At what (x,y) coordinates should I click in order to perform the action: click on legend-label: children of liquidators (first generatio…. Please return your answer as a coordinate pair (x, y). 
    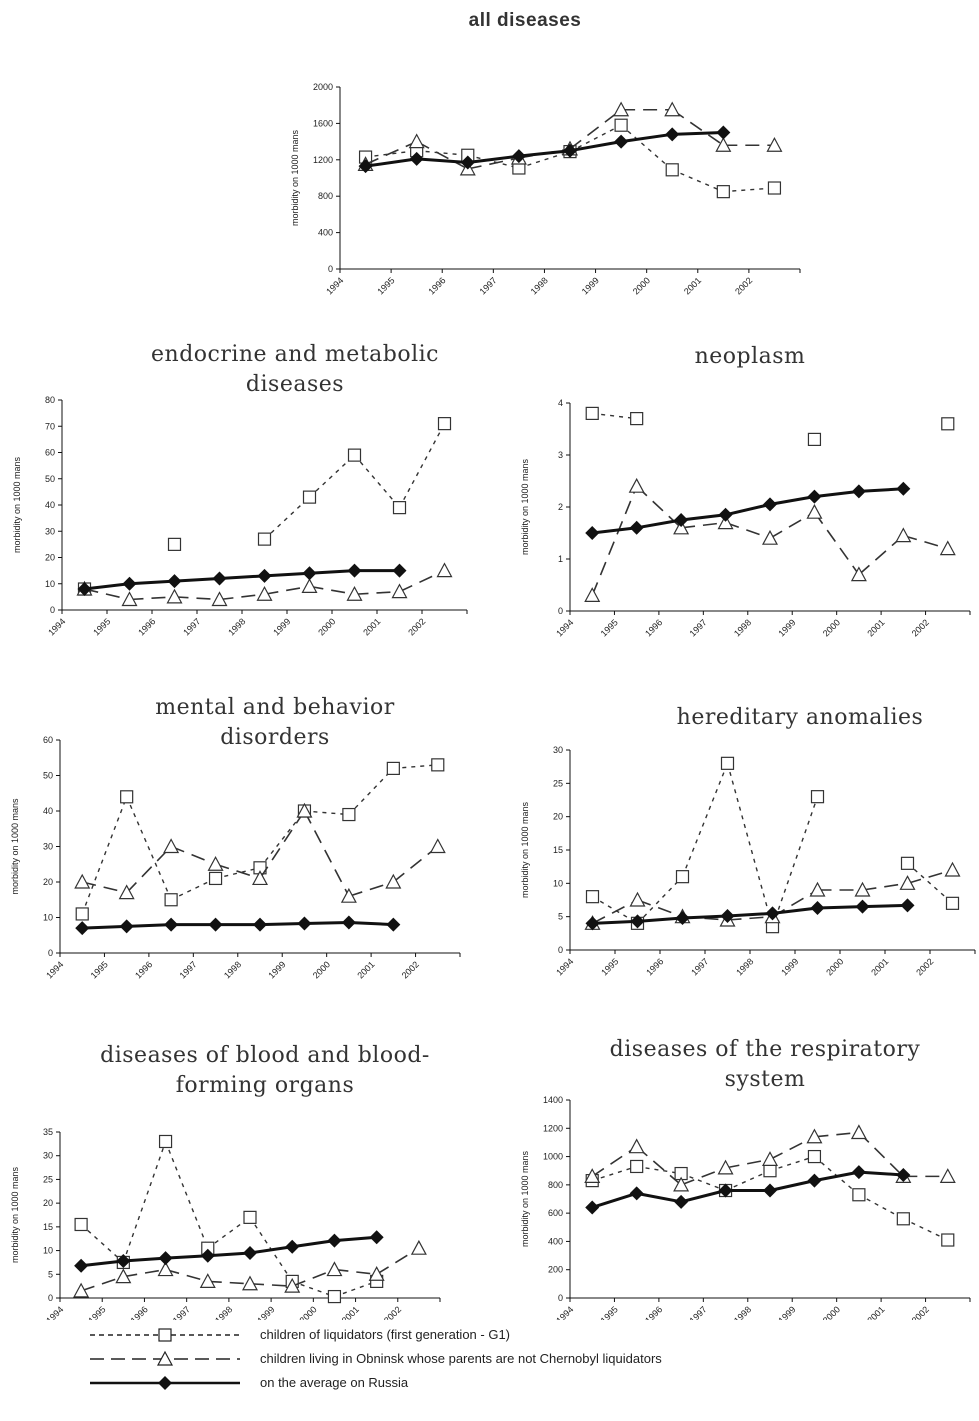
    Looking at the image, I should click on (385, 1334).